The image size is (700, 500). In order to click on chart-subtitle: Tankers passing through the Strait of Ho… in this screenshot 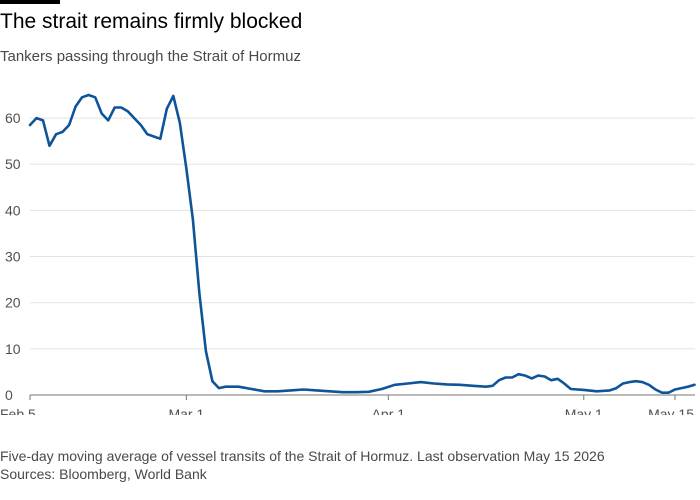, I will do `click(150, 56)`.